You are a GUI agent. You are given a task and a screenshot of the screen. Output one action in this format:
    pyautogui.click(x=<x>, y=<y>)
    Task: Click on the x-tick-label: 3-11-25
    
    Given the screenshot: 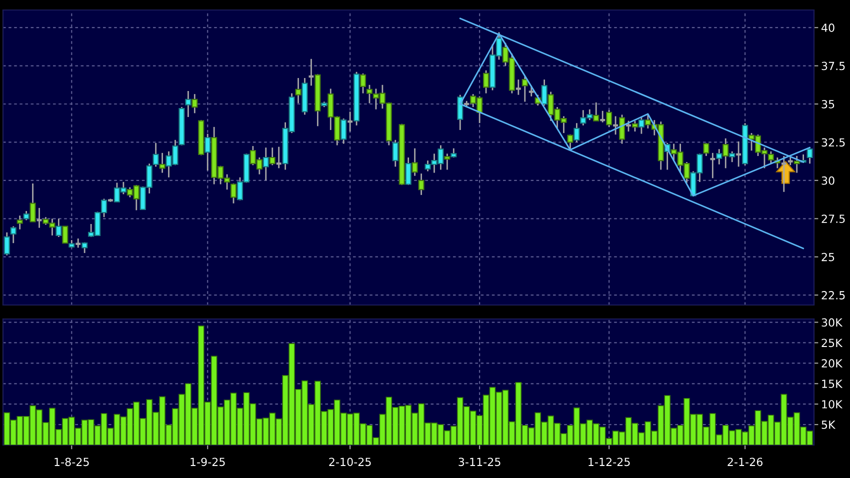 What is the action you would take?
    pyautogui.click(x=479, y=462)
    